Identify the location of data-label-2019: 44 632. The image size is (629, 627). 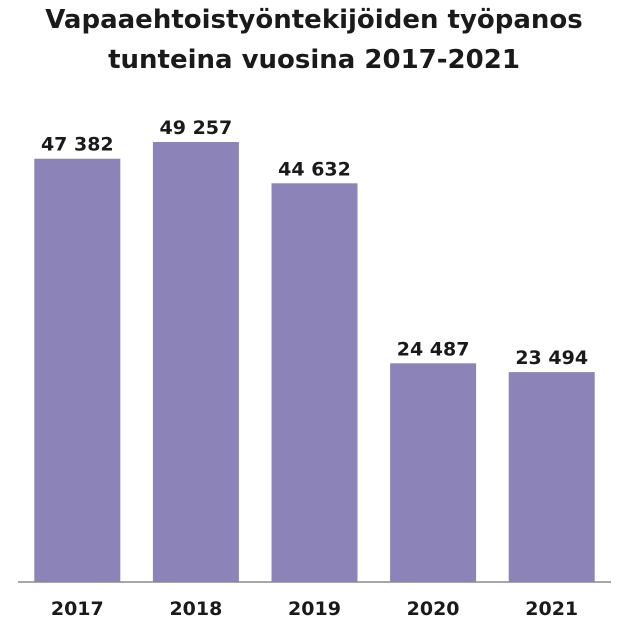
(314, 169).